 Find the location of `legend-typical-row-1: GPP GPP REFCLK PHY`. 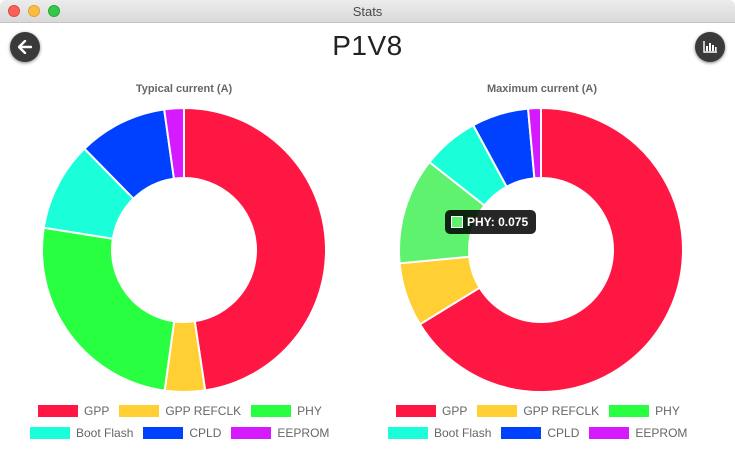

legend-typical-row-1: GPP GPP REFCLK PHY is located at coordinates (185, 411).